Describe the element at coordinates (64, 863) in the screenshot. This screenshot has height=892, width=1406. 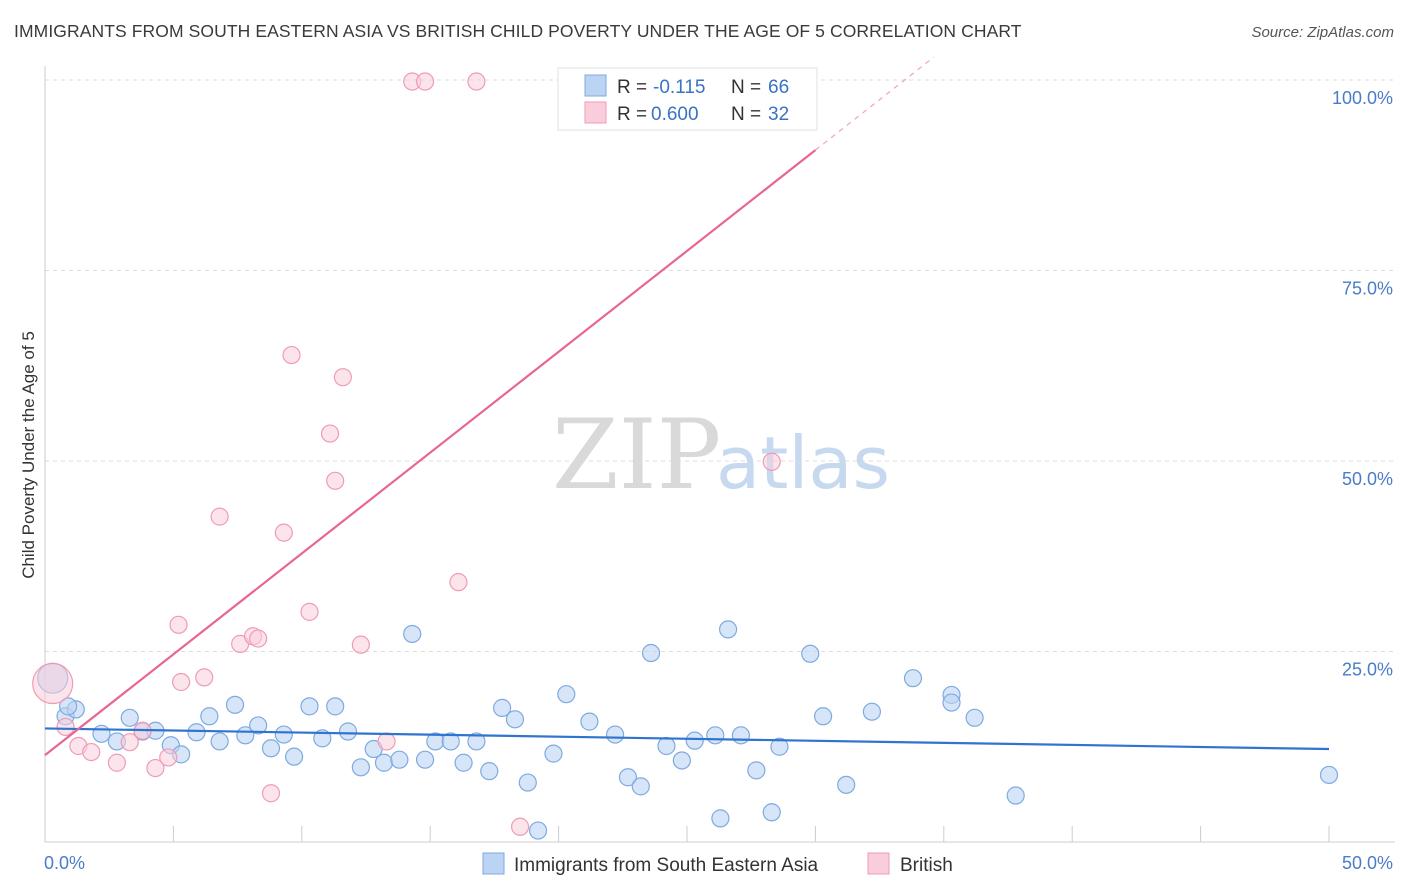
I see `x-tick-label: 0.0%` at that location.